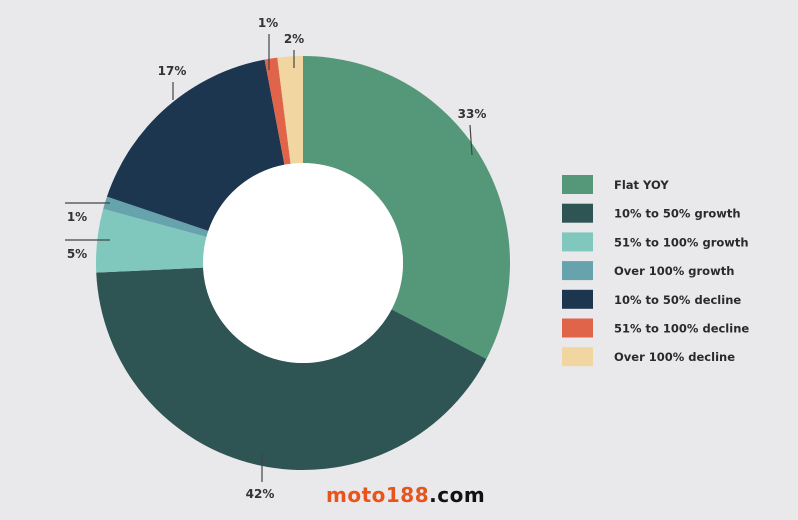 This screenshot has width=798, height=520. What do you see at coordinates (674, 357) in the screenshot?
I see `legend-label-6: Over 100% decline` at bounding box center [674, 357].